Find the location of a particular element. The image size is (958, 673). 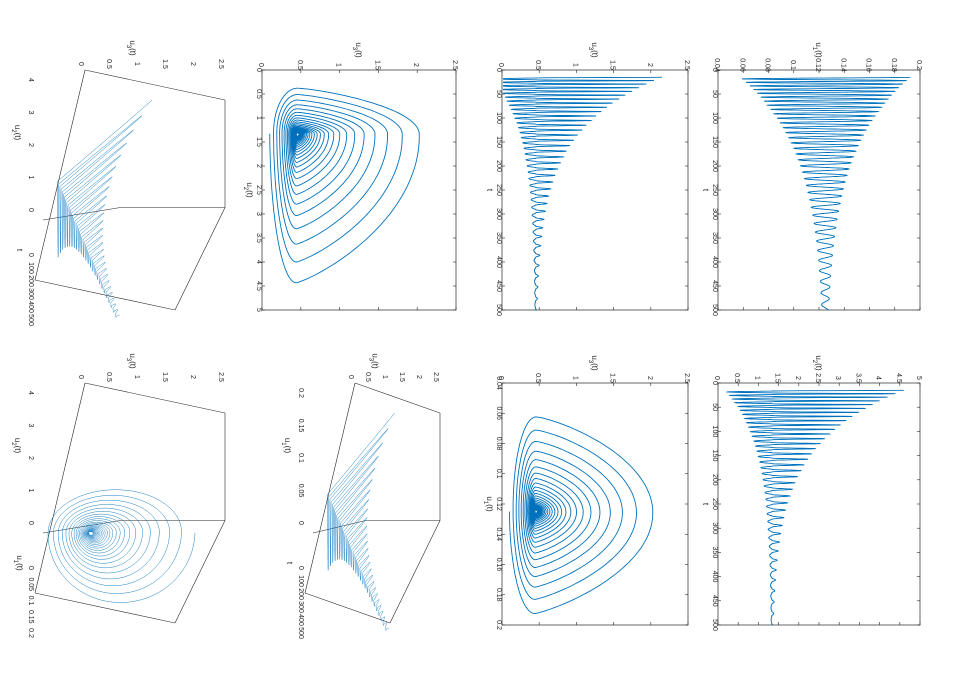

x-tick-label: 0.5 is located at coordinates (258, 94).